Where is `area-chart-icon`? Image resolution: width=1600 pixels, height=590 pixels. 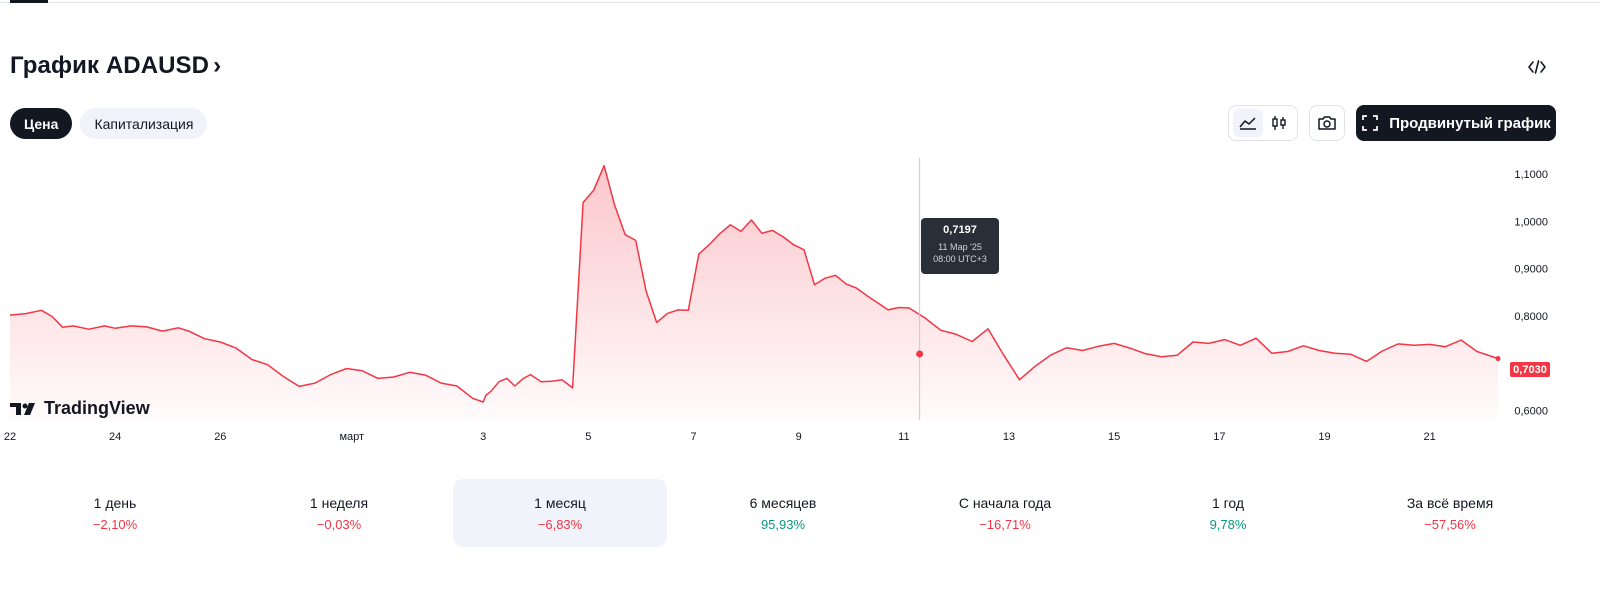 area-chart-icon is located at coordinates (1247, 123).